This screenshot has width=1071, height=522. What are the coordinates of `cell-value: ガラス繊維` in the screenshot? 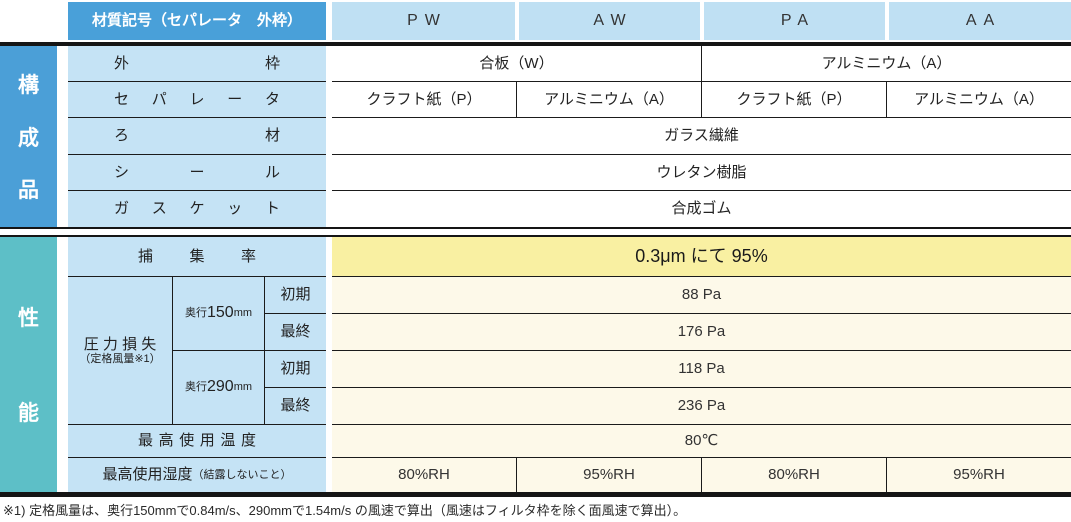 It's located at (701, 136).